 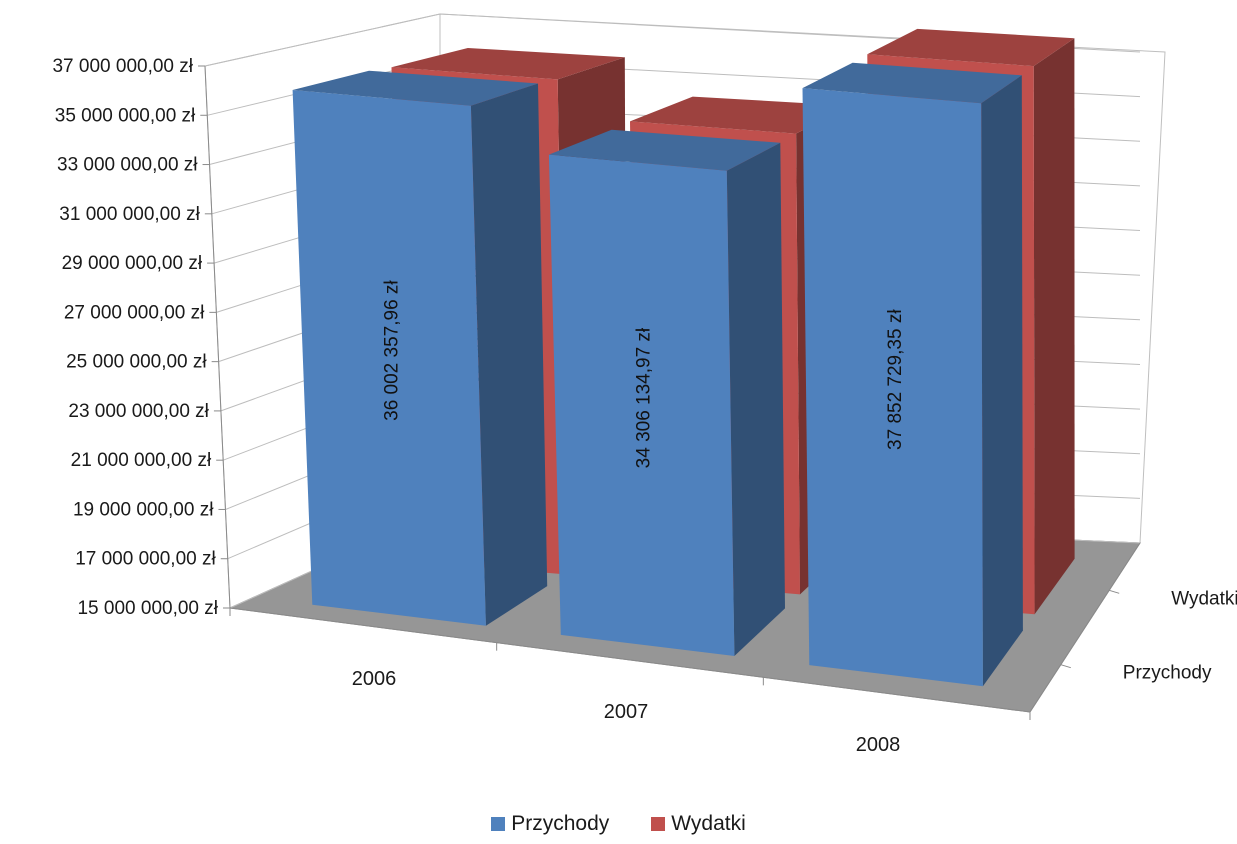 What do you see at coordinates (1167, 673) in the screenshot?
I see `depth-tick-label: Przychody` at bounding box center [1167, 673].